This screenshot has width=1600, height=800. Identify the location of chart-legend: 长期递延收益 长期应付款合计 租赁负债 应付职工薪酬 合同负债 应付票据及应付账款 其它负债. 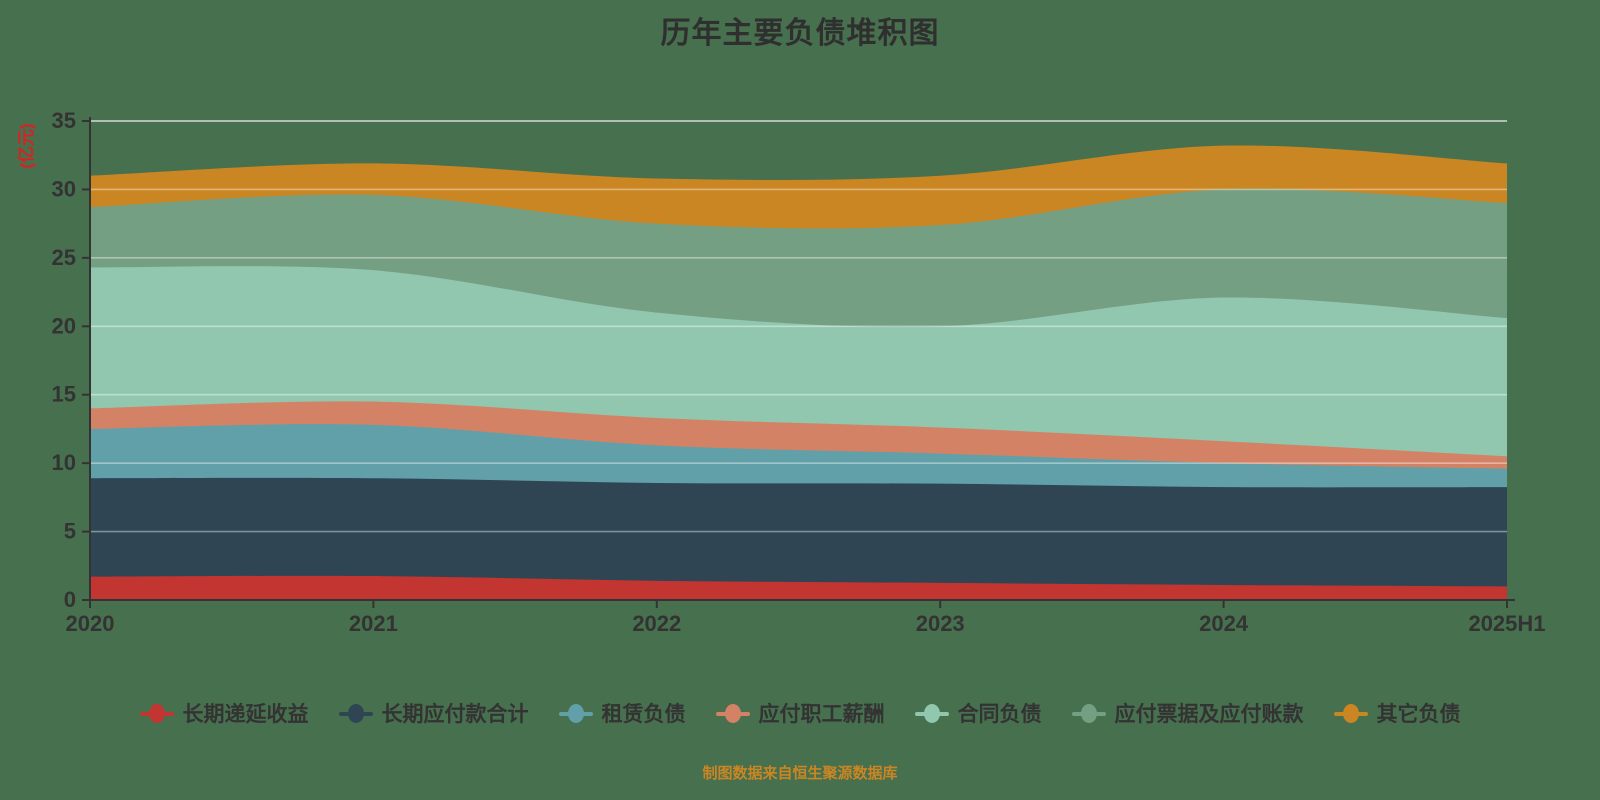
(800, 713).